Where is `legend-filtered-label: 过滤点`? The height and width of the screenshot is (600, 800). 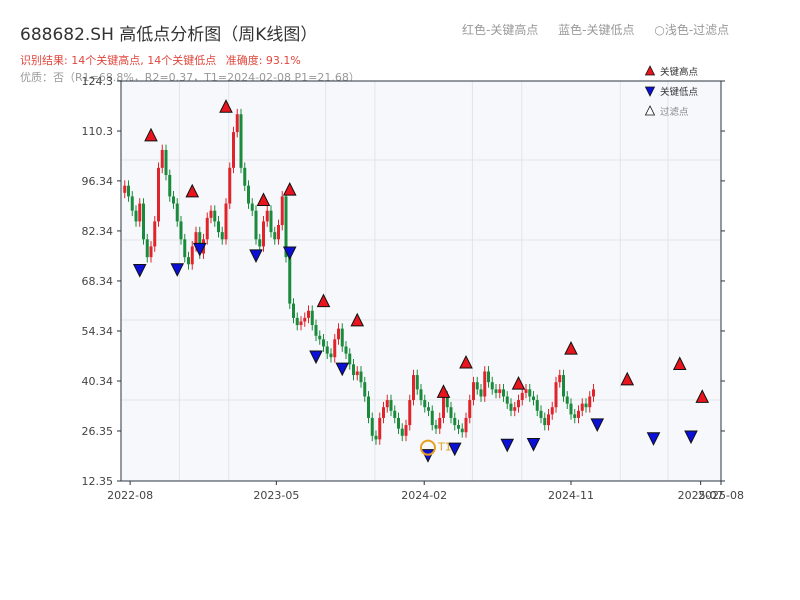 legend-filtered-label: 过滤点 is located at coordinates (674, 112).